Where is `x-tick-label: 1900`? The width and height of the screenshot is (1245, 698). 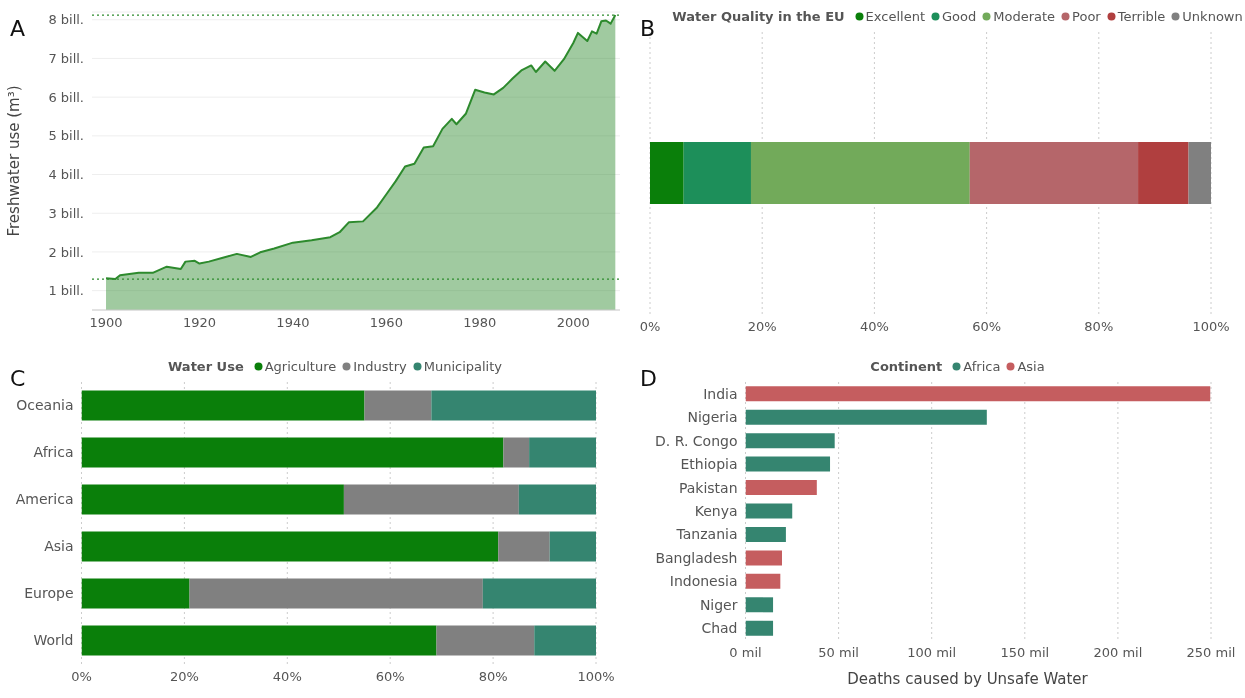 x-tick-label: 1900 is located at coordinates (106, 323).